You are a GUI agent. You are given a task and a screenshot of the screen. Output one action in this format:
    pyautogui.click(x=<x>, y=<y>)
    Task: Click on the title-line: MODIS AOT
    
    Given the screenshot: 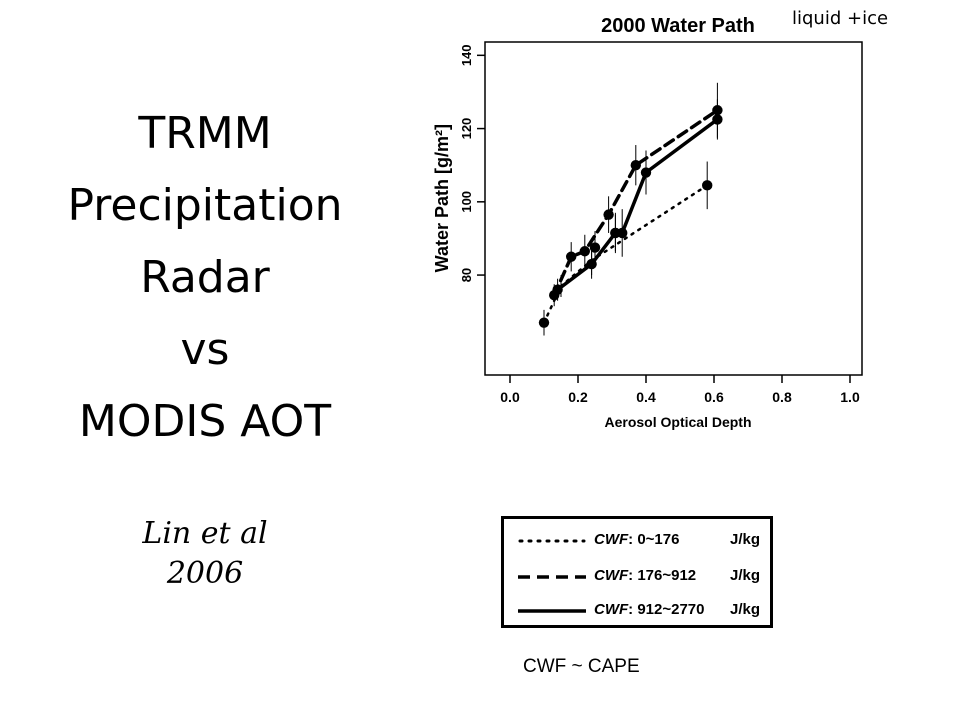 What is the action you would take?
    pyautogui.click(x=205, y=421)
    